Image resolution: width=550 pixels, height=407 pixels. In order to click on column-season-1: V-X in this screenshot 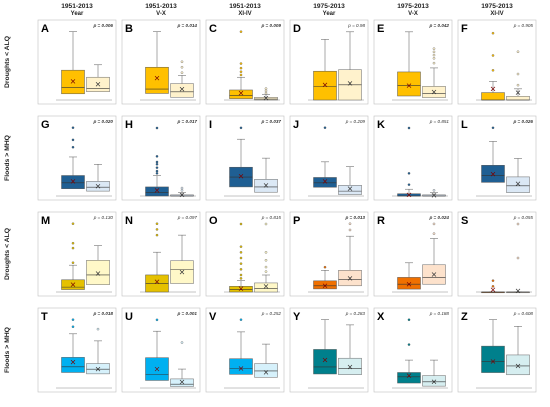, I will do `click(161, 14)`.